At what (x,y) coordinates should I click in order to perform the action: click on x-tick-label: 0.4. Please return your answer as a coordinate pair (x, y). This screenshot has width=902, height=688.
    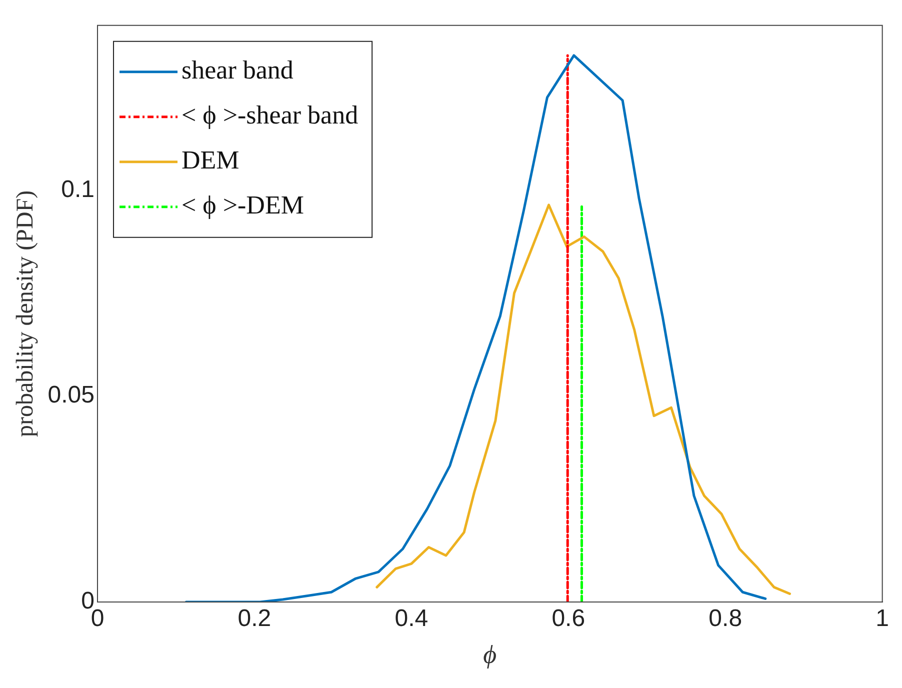
    Looking at the image, I should click on (411, 618).